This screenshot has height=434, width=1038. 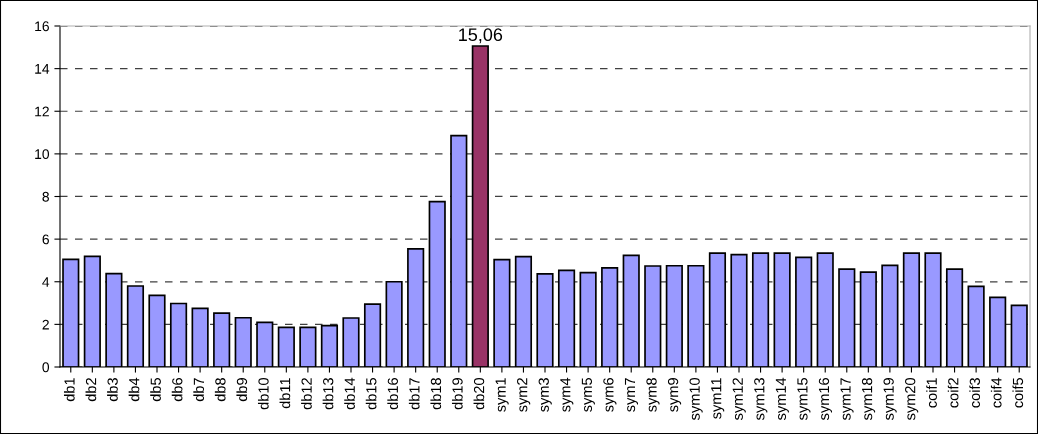 What do you see at coordinates (653, 395) in the screenshot?
I see `x-tick-label: sym8` at bounding box center [653, 395].